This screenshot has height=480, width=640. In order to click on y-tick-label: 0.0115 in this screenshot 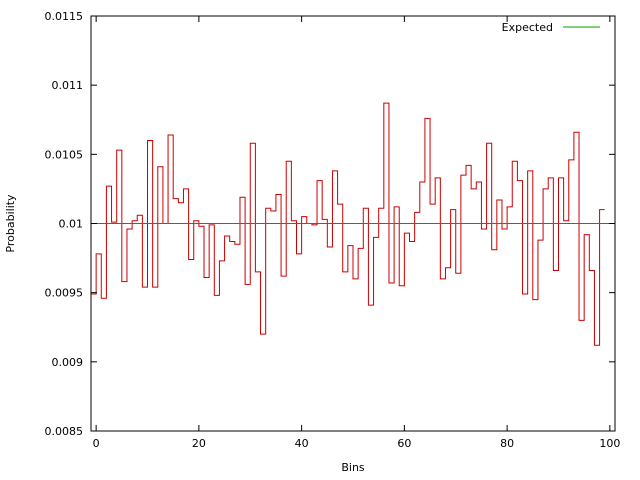, I will do `click(64, 16)`.